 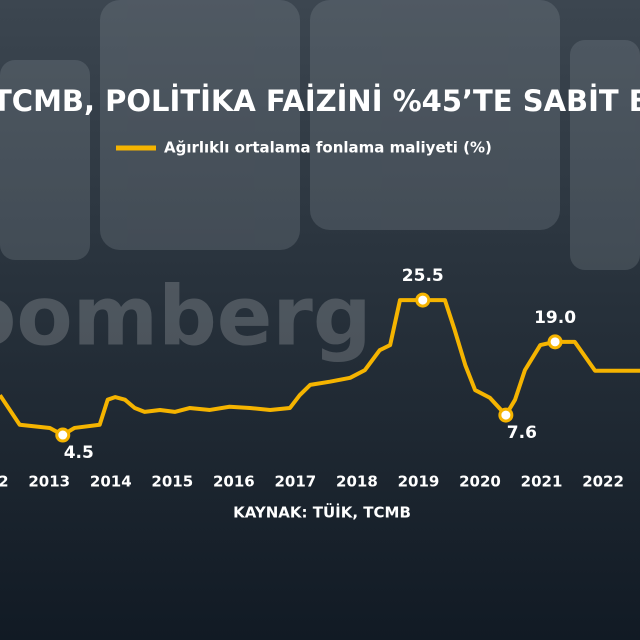 I want to click on x-tick-label: 2021, so click(x=542, y=482).